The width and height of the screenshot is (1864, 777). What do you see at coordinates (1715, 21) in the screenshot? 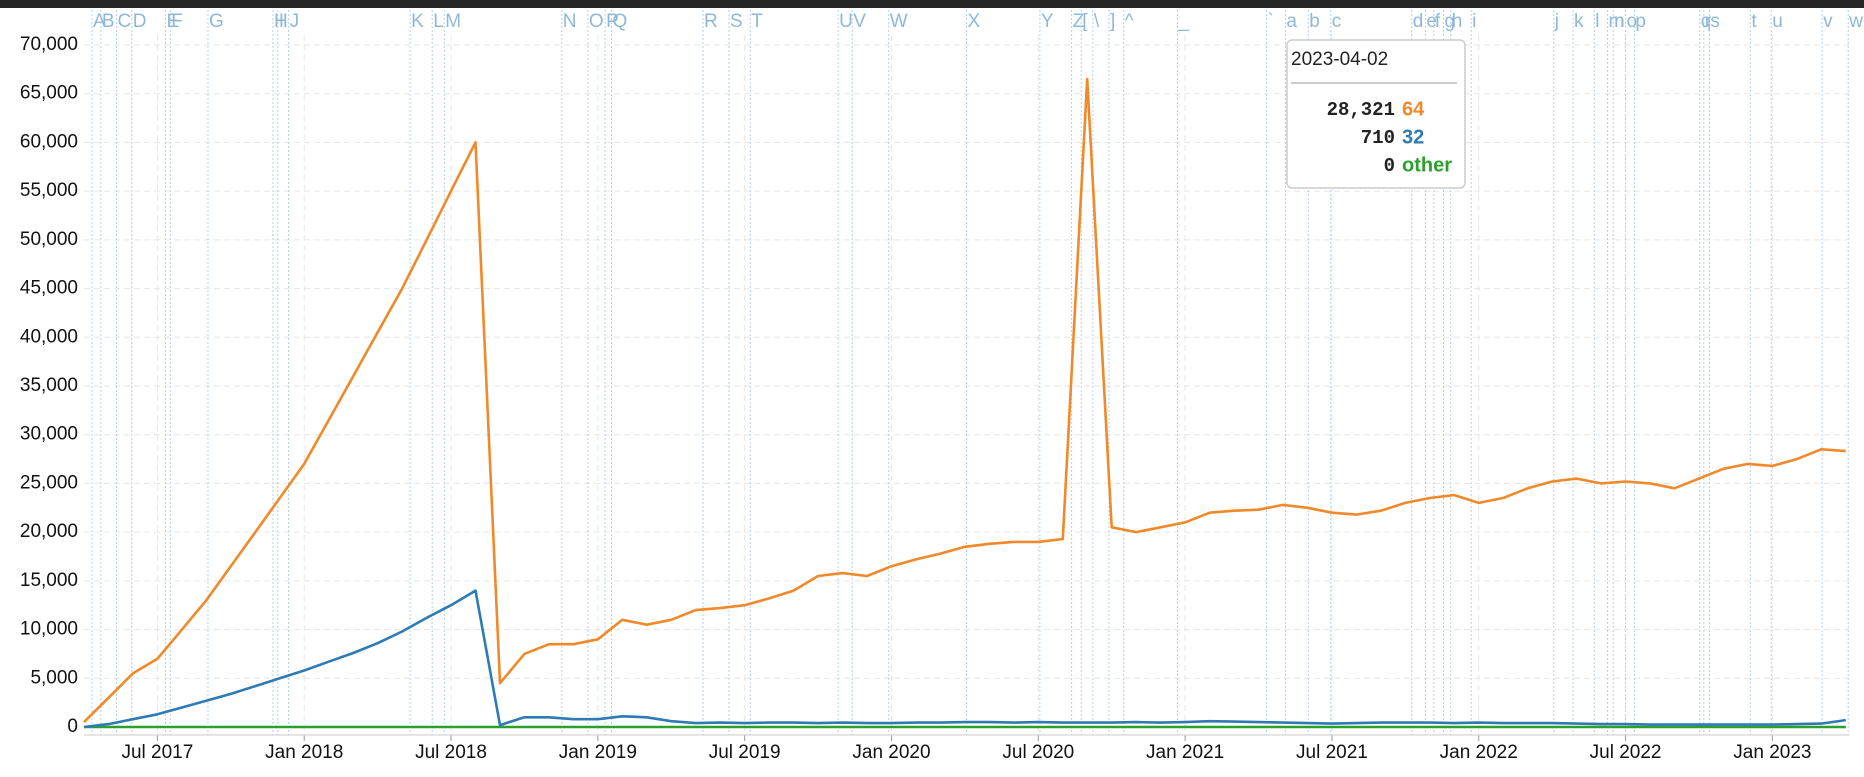
I see `annotation-label: s` at bounding box center [1715, 21].